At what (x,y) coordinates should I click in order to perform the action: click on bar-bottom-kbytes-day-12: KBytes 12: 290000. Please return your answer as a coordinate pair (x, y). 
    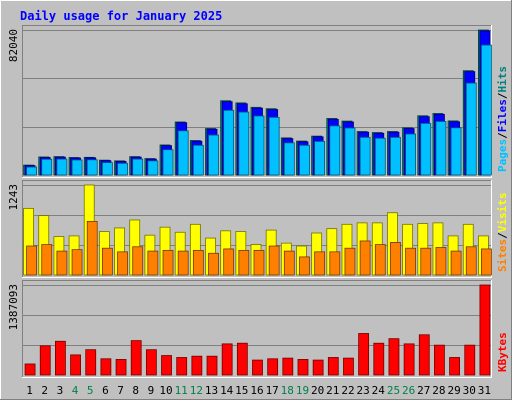
    Looking at the image, I should click on (197, 365).